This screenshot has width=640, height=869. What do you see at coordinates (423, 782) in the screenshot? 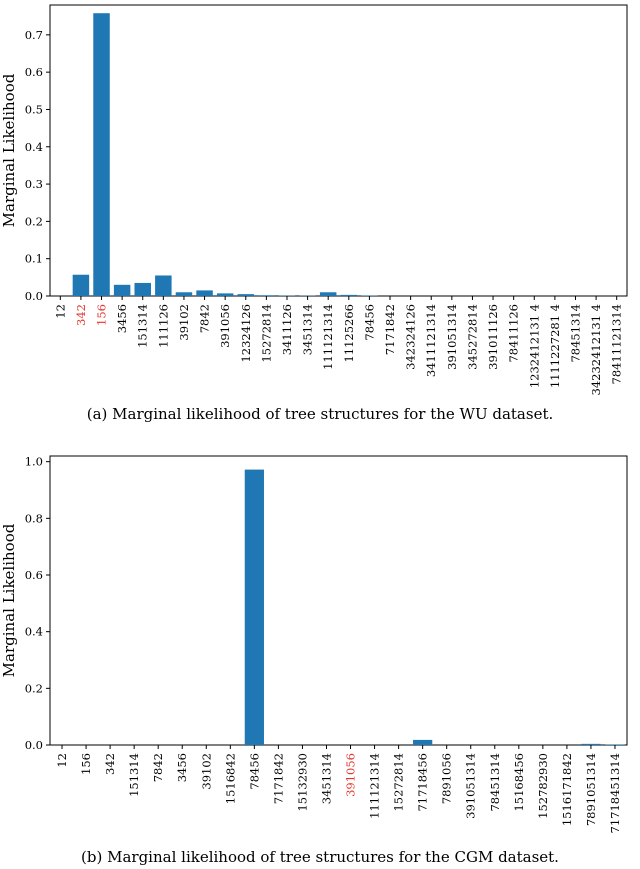
I see `x-tick-label: 71718456` at bounding box center [423, 782].